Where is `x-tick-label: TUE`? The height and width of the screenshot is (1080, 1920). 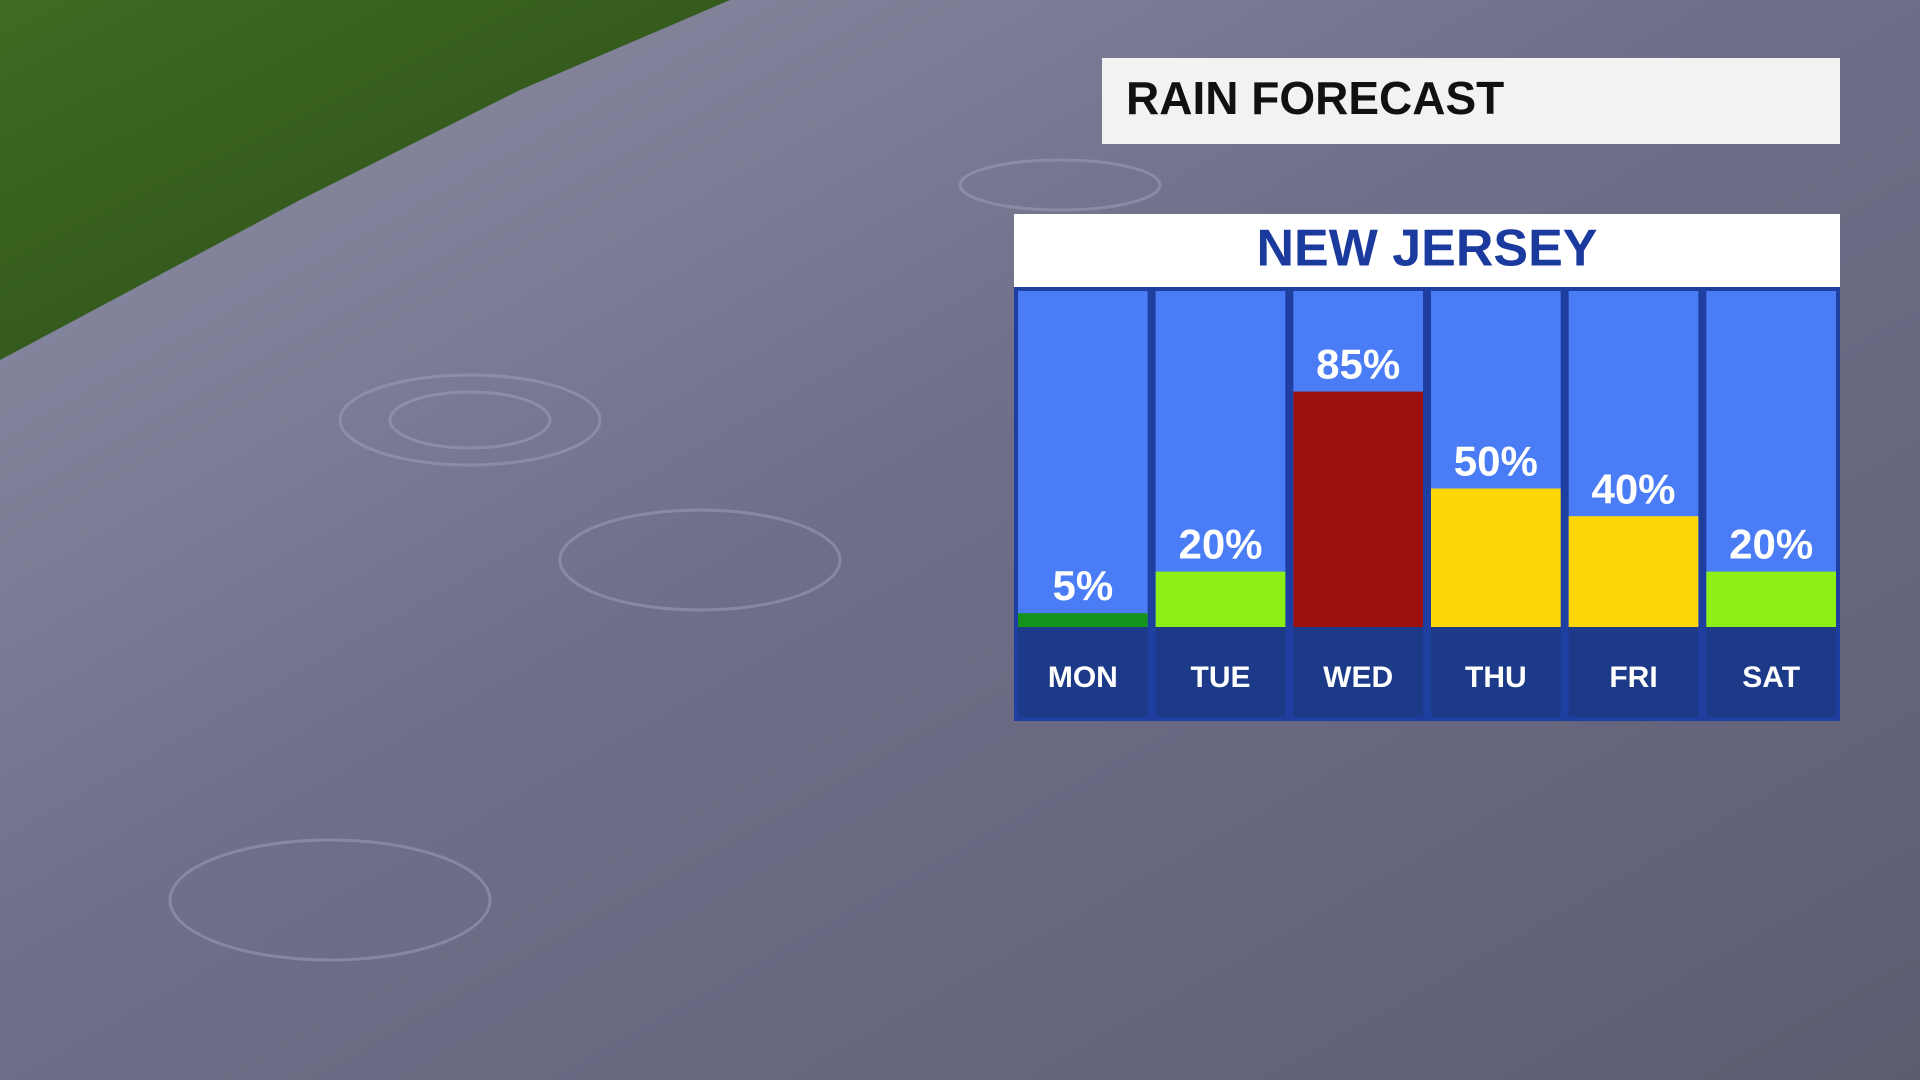 x-tick-label: TUE is located at coordinates (1221, 677).